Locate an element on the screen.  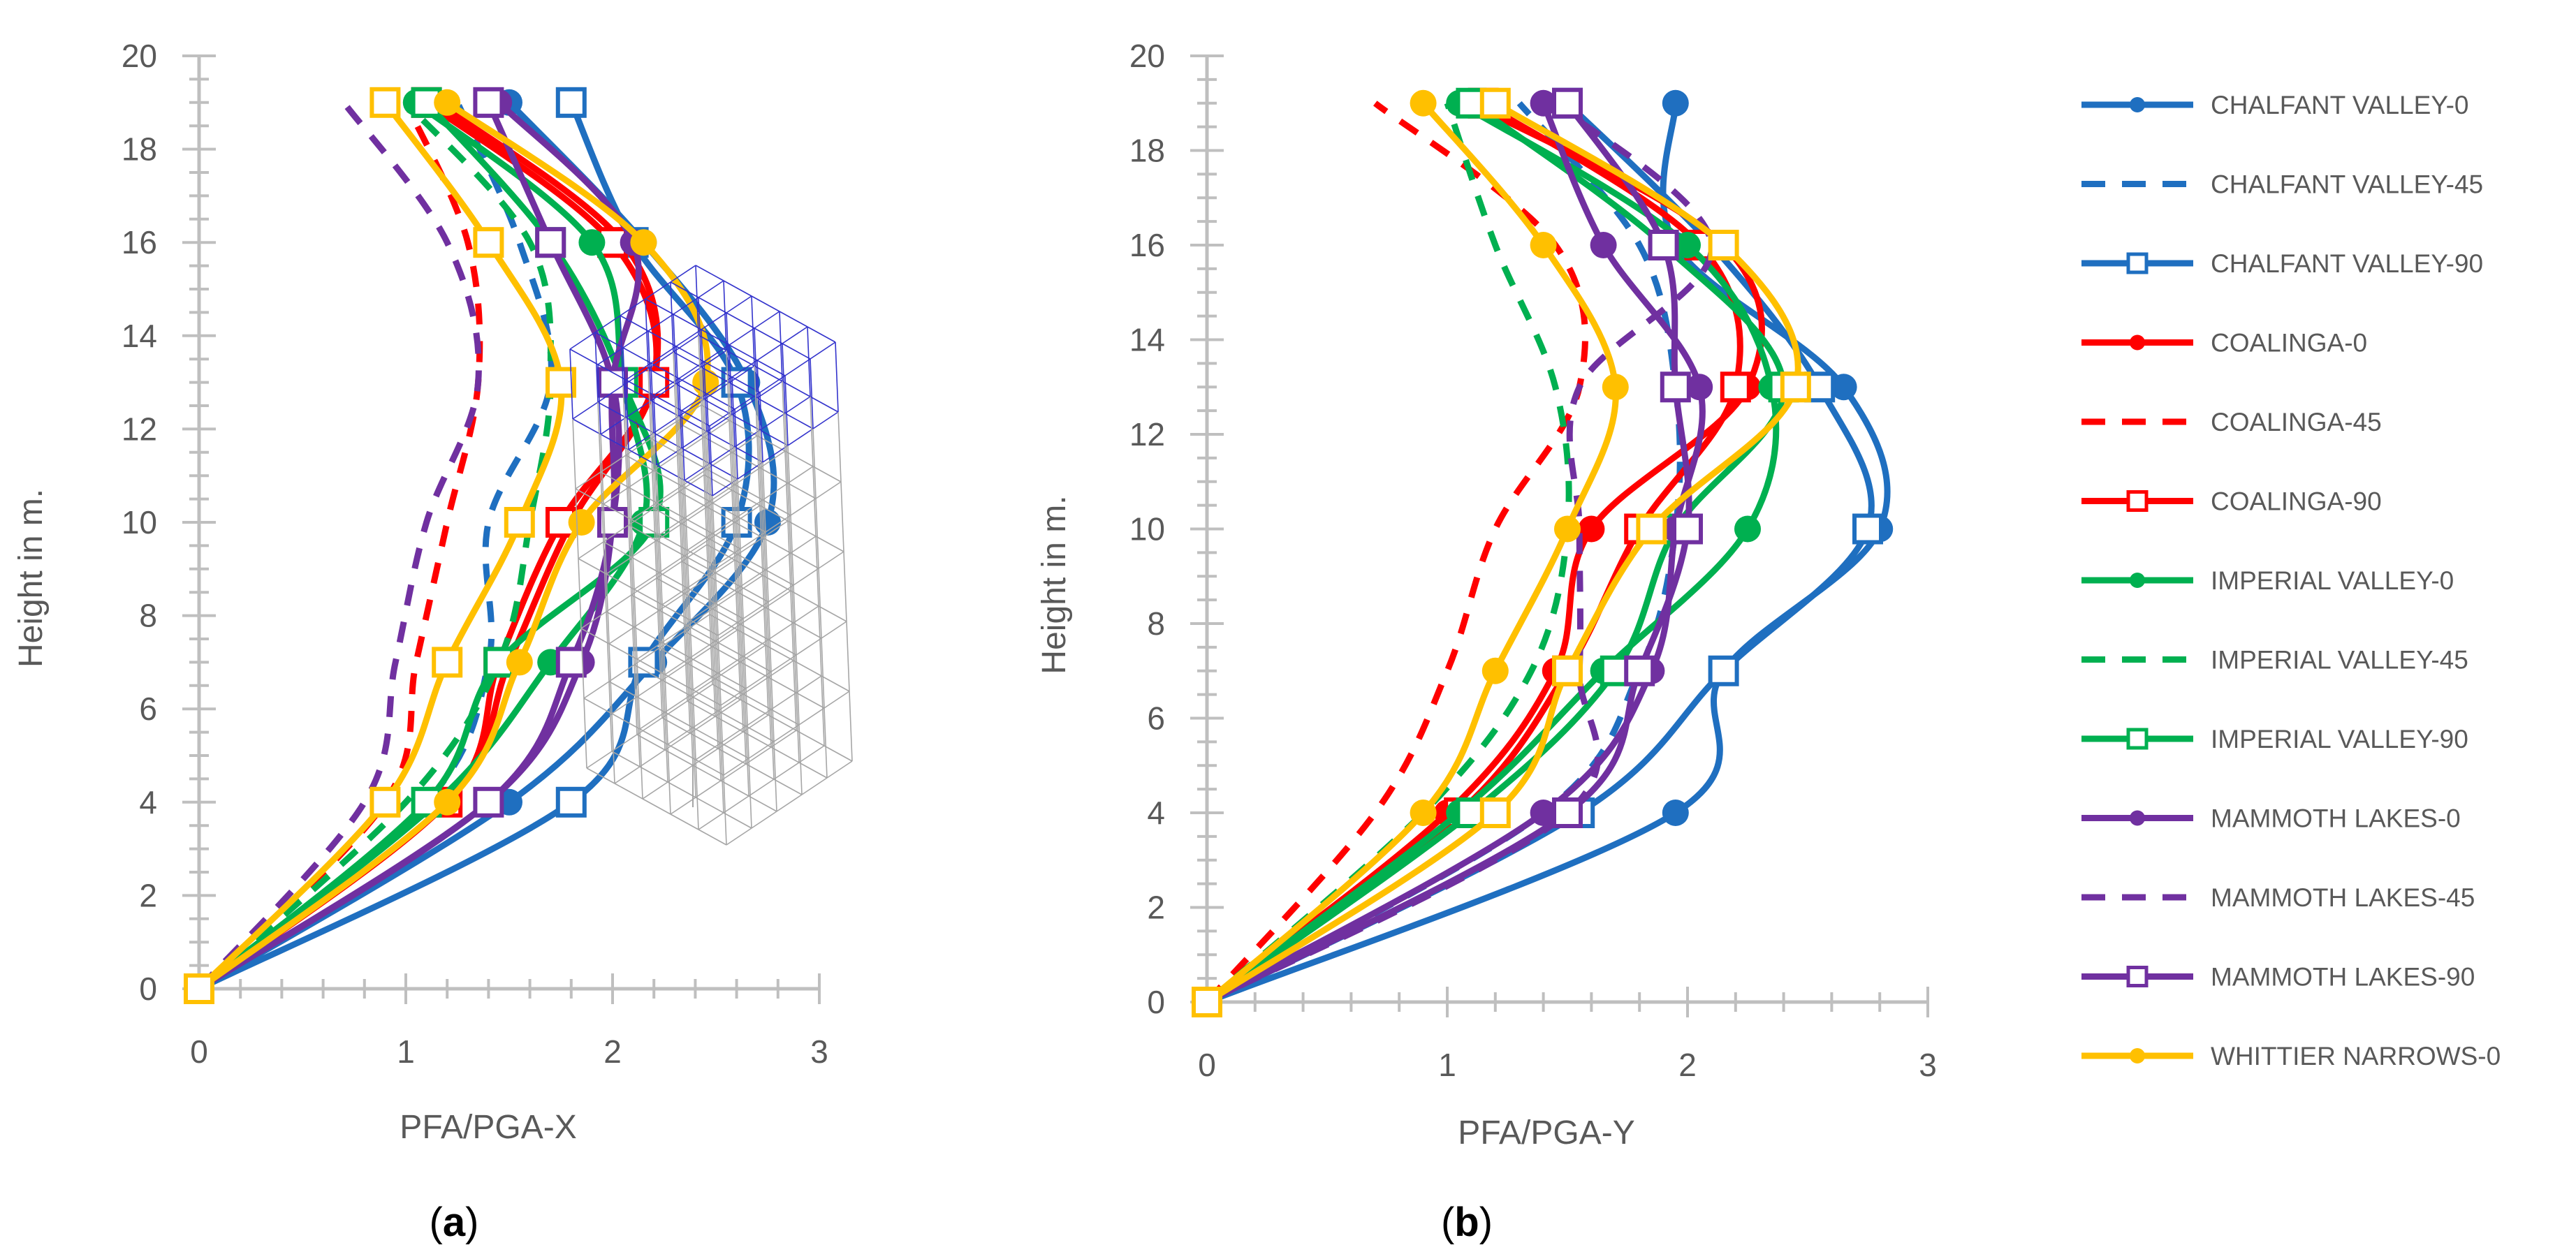
y-axis-title: Height in m. is located at coordinates (32, 579).